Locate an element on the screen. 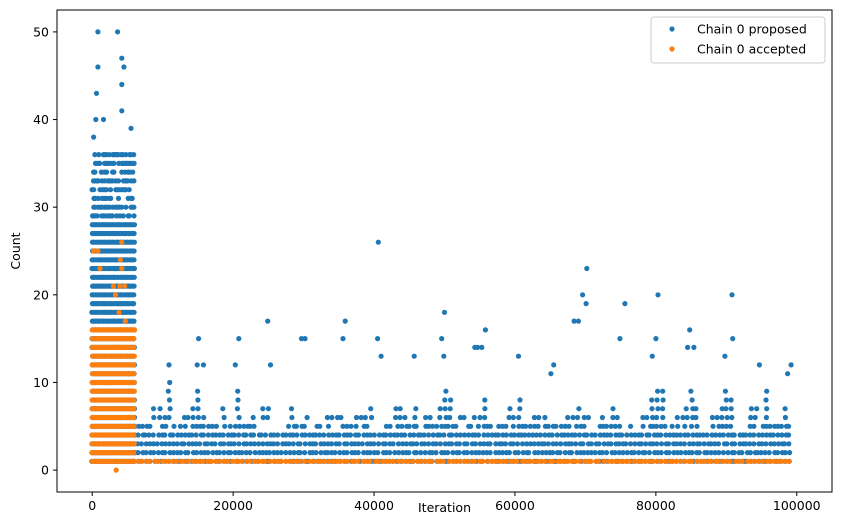 The image size is (841, 525). y-tick-label: 0 is located at coordinates (45, 470).